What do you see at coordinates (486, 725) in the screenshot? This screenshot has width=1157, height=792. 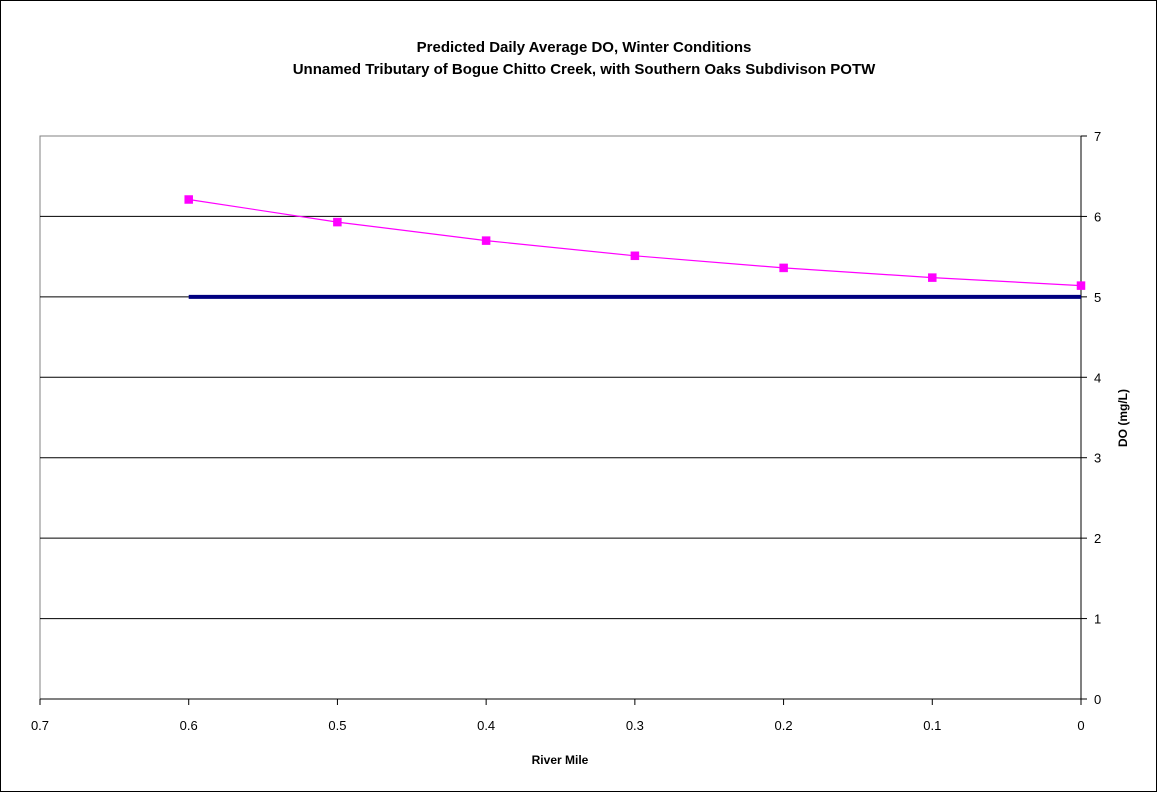 I see `x-tick-label-3: 0.4` at bounding box center [486, 725].